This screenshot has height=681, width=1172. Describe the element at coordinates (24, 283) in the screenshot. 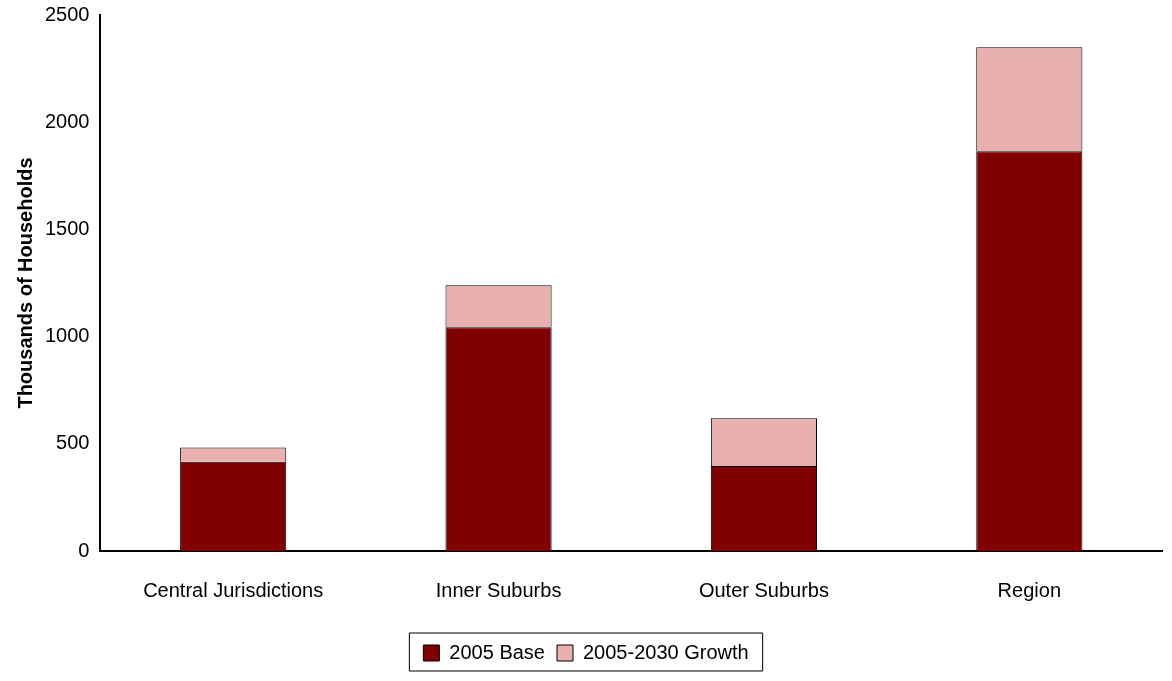

I see `y-axis-title: Thousands of Households` at that location.